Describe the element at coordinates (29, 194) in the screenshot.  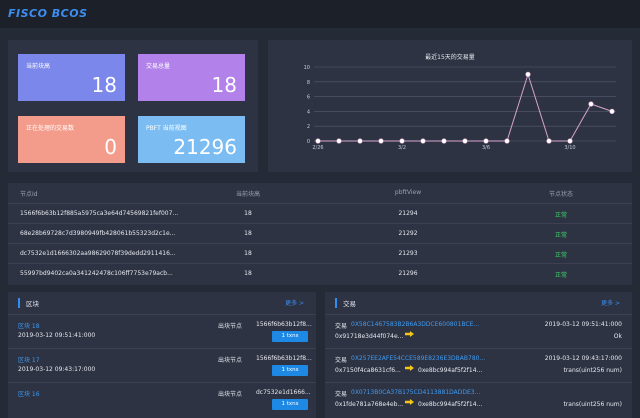
I see `column-header: 节点Id` at that location.